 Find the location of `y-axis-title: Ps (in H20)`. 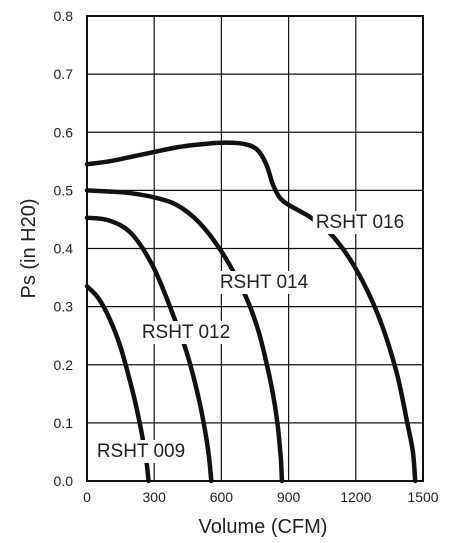

y-axis-title: Ps (in H20) is located at coordinates (29, 248).